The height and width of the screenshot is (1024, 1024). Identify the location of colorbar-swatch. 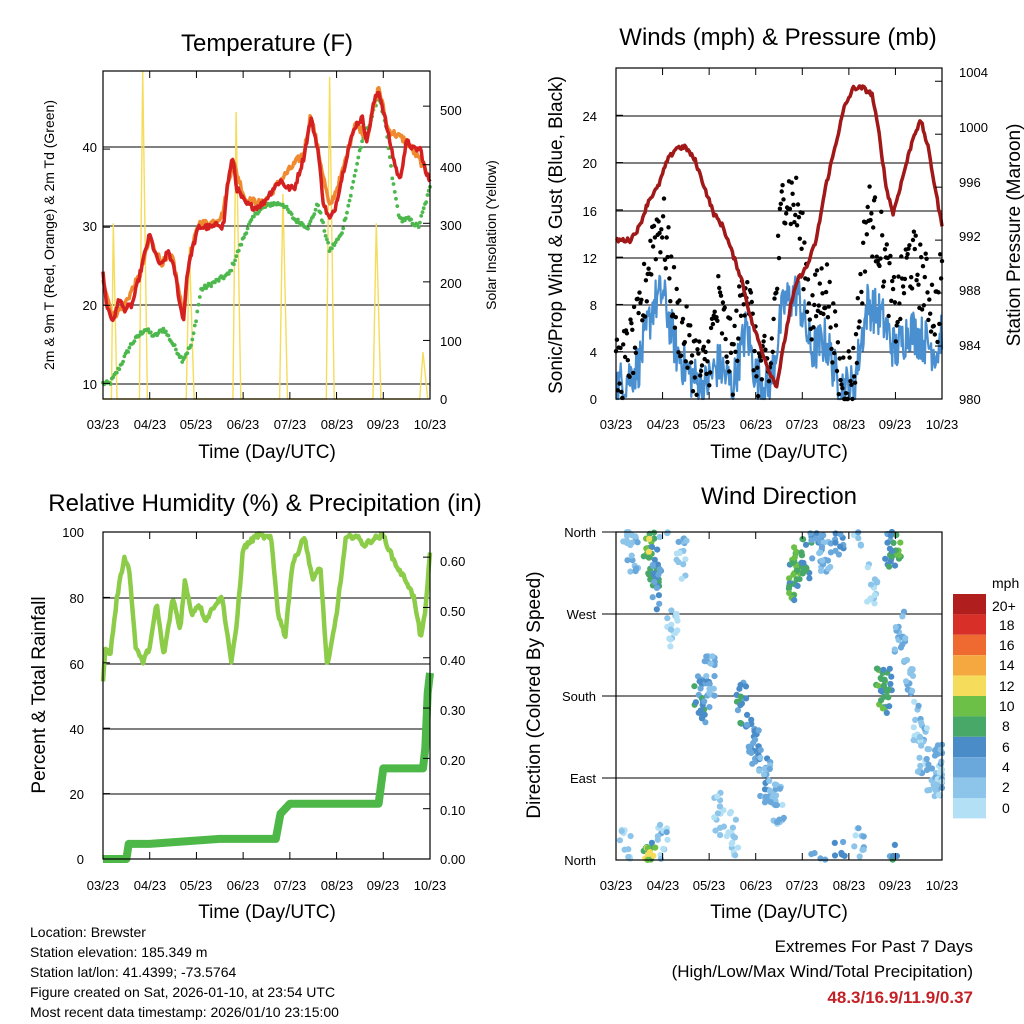
(969, 747).